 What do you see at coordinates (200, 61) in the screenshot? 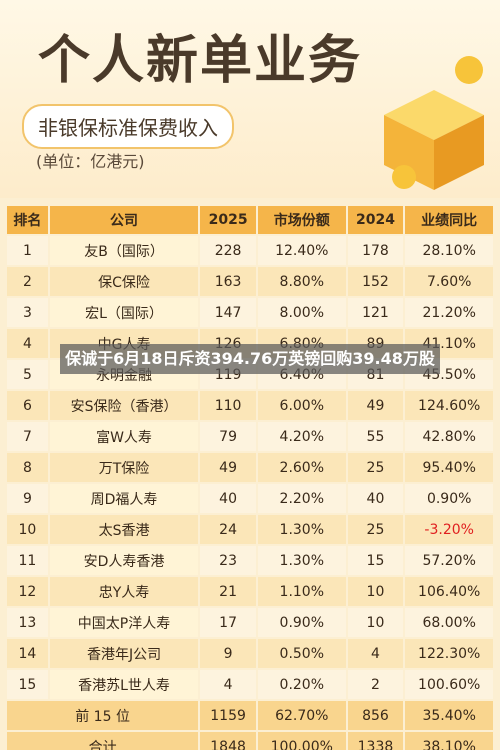
I see `title: 个人新单业务` at bounding box center [200, 61].